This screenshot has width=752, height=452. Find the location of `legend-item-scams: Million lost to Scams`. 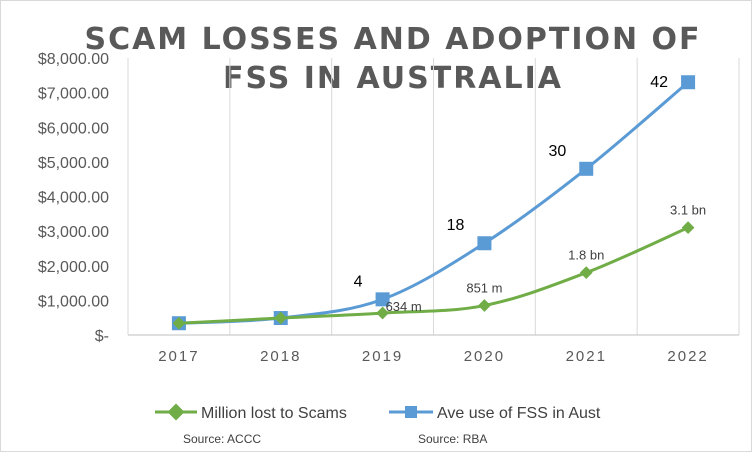

legend-item-scams: Million lost to Scams is located at coordinates (251, 412).